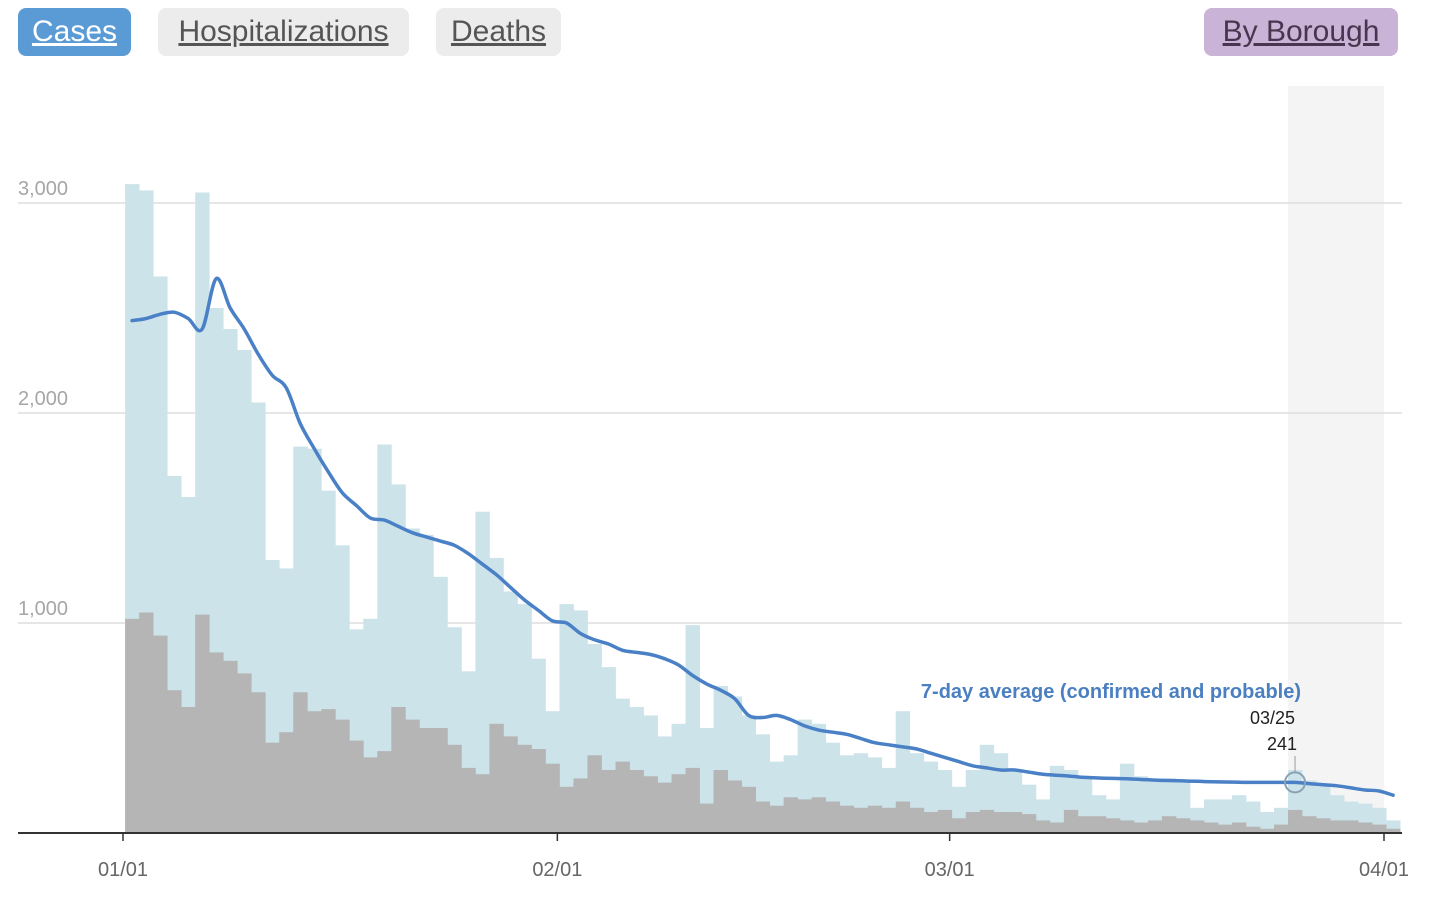  I want to click on tab-hospitalizations: Hospitalizations, so click(283, 32).